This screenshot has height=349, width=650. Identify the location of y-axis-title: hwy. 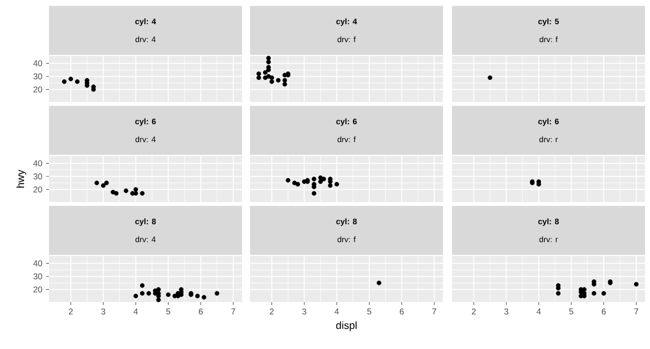
(21, 179).